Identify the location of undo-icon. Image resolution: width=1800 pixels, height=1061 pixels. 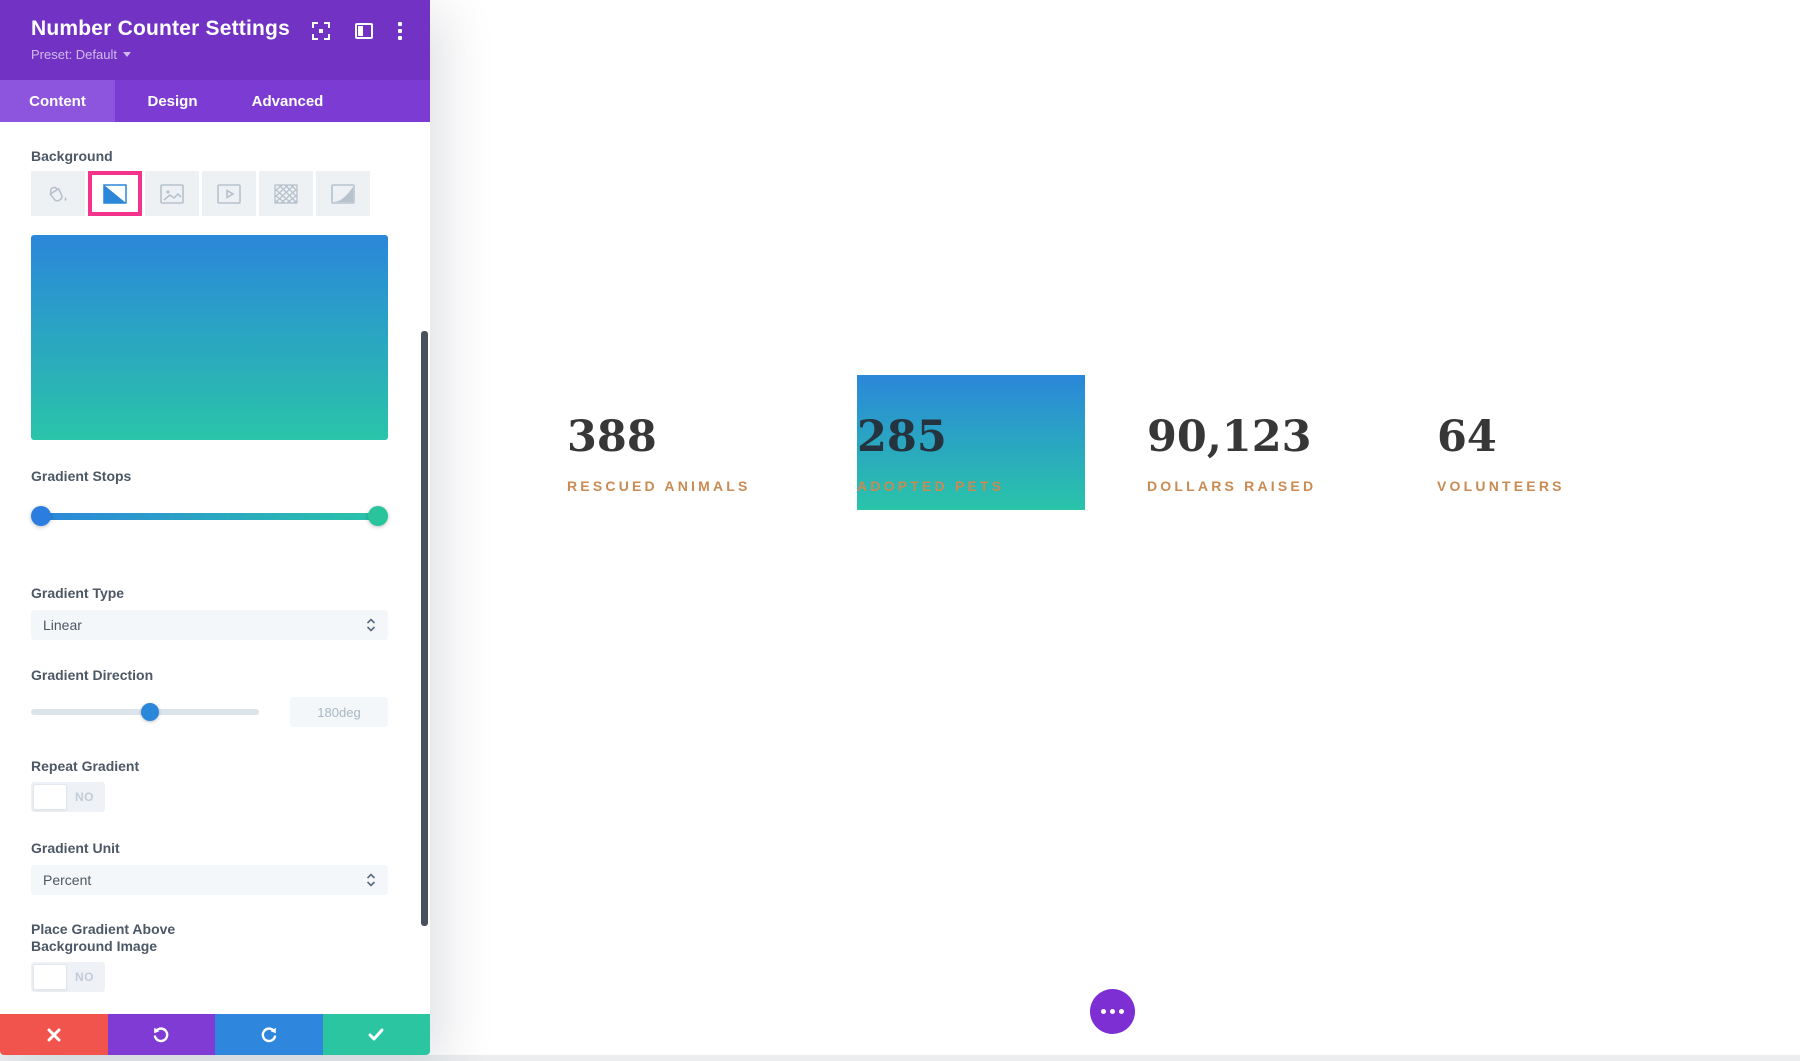
(161, 1034).